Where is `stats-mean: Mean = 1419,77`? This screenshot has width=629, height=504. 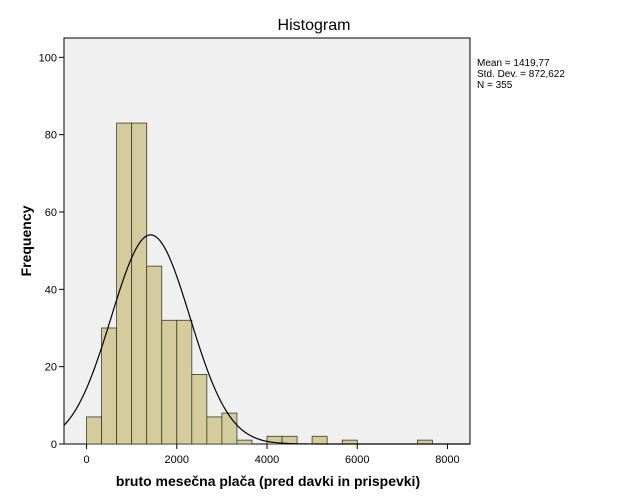 stats-mean: Mean = 1419,77 is located at coordinates (513, 63).